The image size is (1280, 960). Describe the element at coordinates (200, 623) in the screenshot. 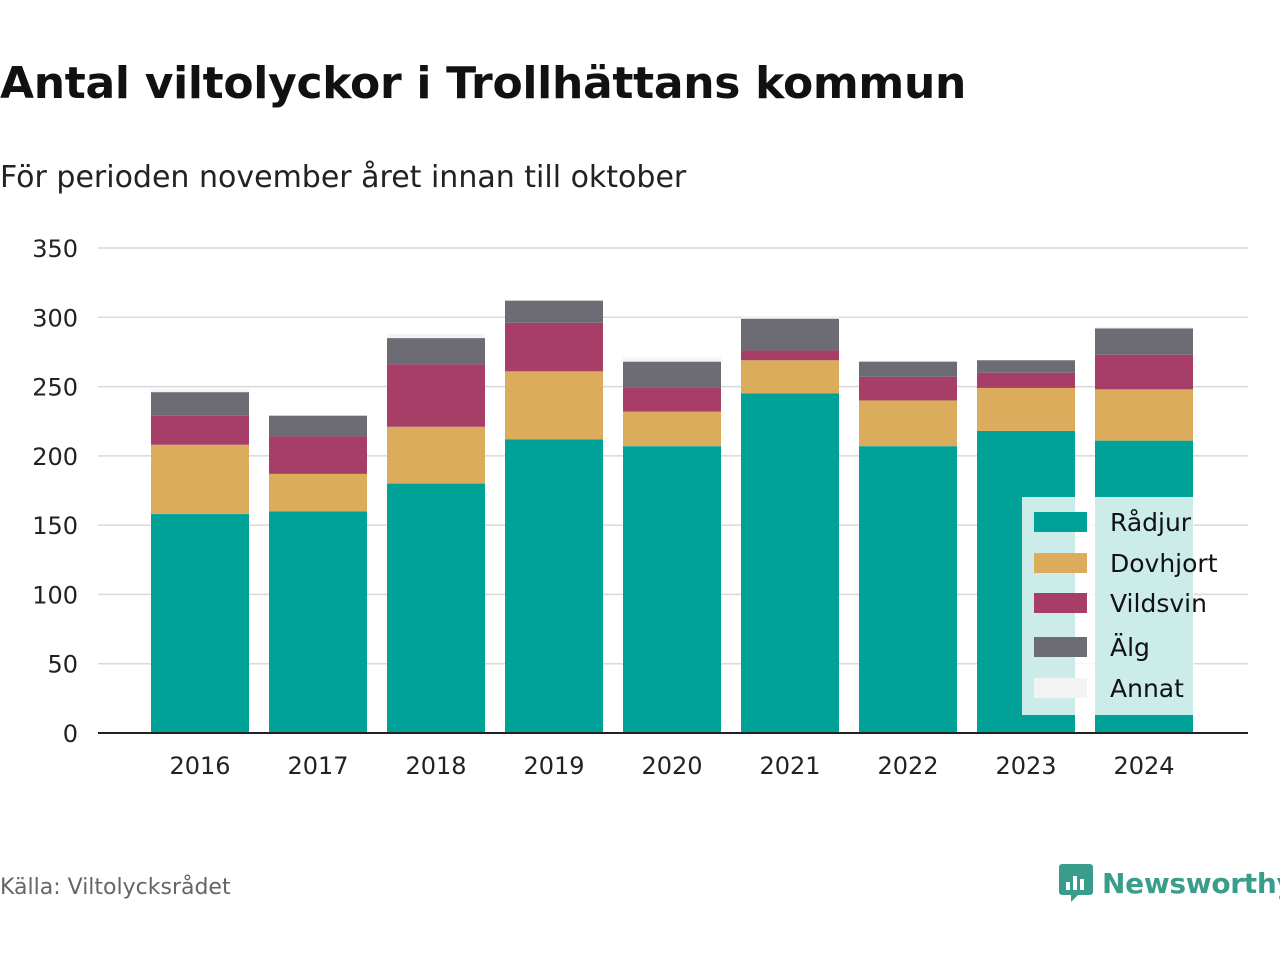

I see `bar-segment-rådjur-2016` at that location.